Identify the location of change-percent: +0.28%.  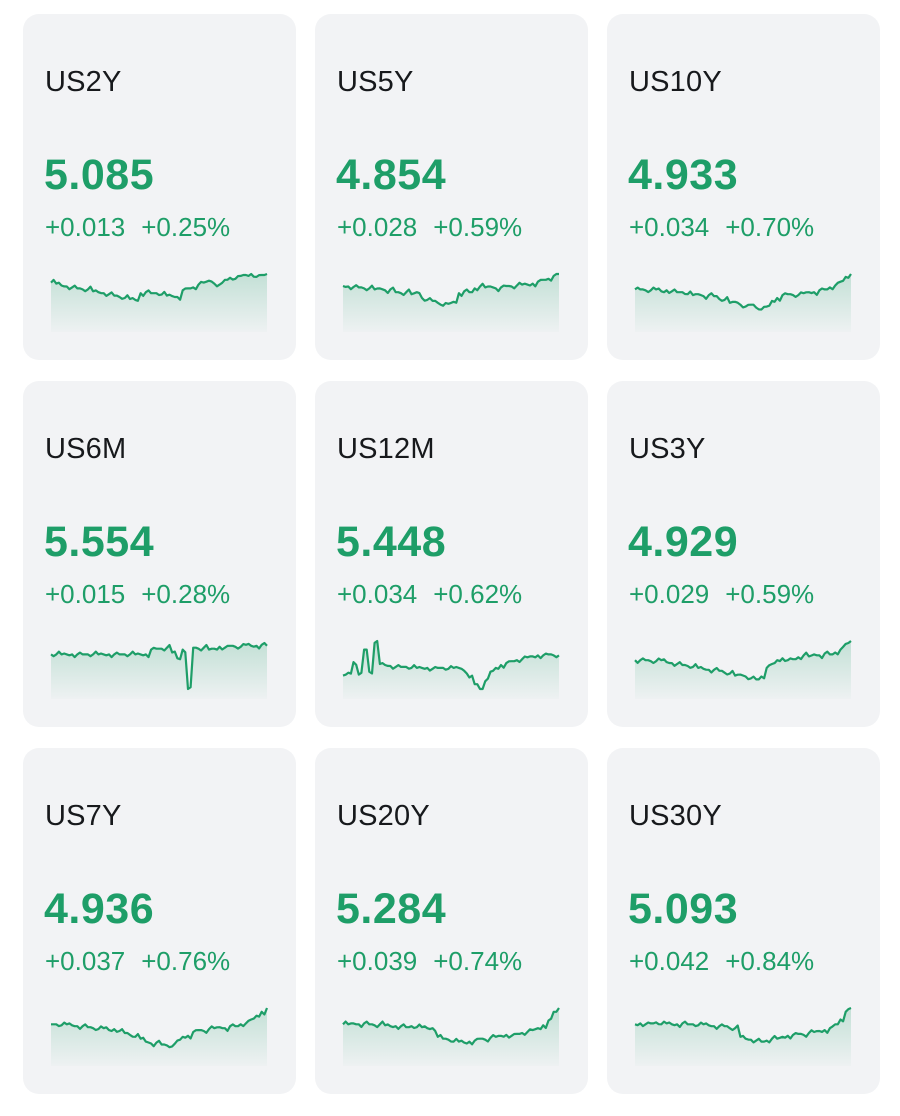
(186, 594).